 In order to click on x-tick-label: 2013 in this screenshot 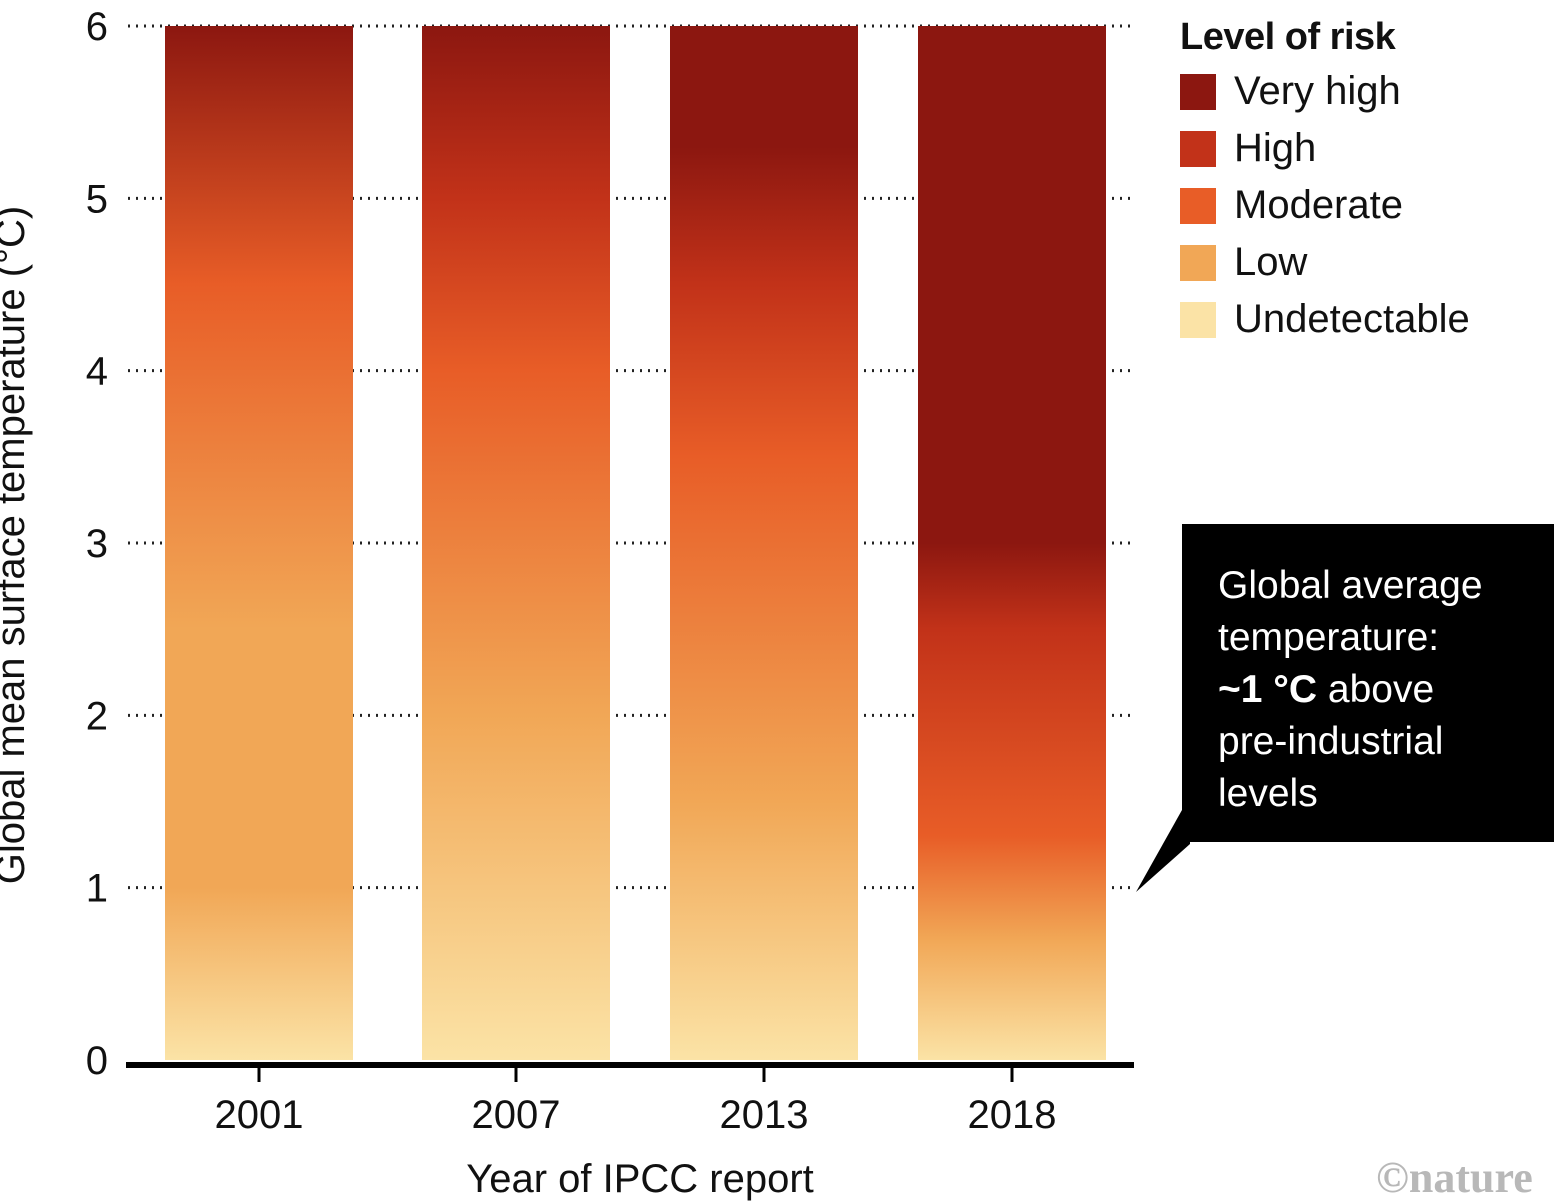, I will do `click(764, 1115)`.